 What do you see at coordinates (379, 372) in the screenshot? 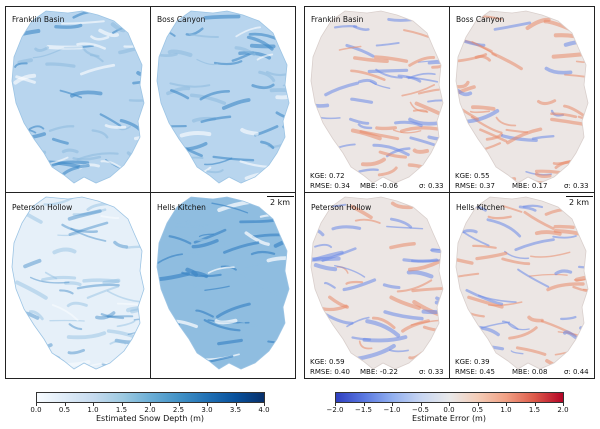
I see `error-mbe-peterson-hollow: MBE: -0.22` at bounding box center [379, 372].